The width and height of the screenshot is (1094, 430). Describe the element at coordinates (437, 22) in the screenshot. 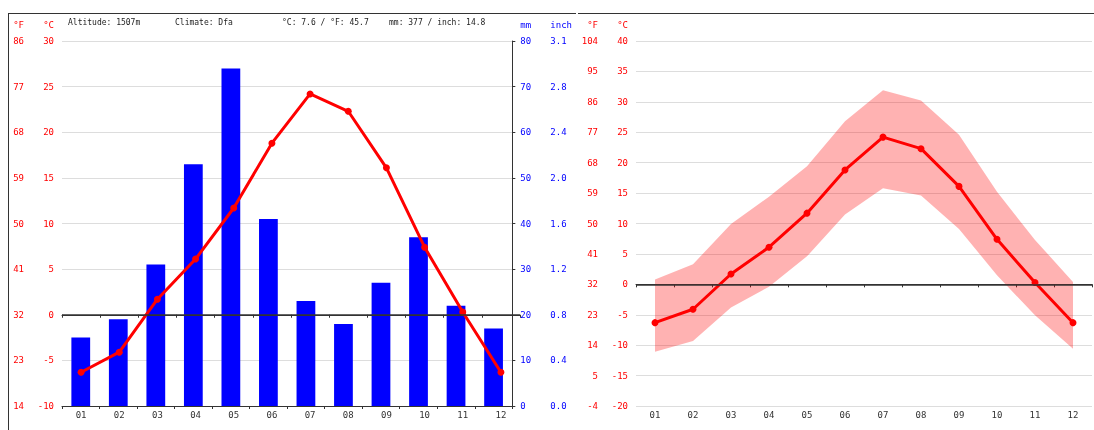

I see `text: mm: 377 / inch: 14.8` at that location.